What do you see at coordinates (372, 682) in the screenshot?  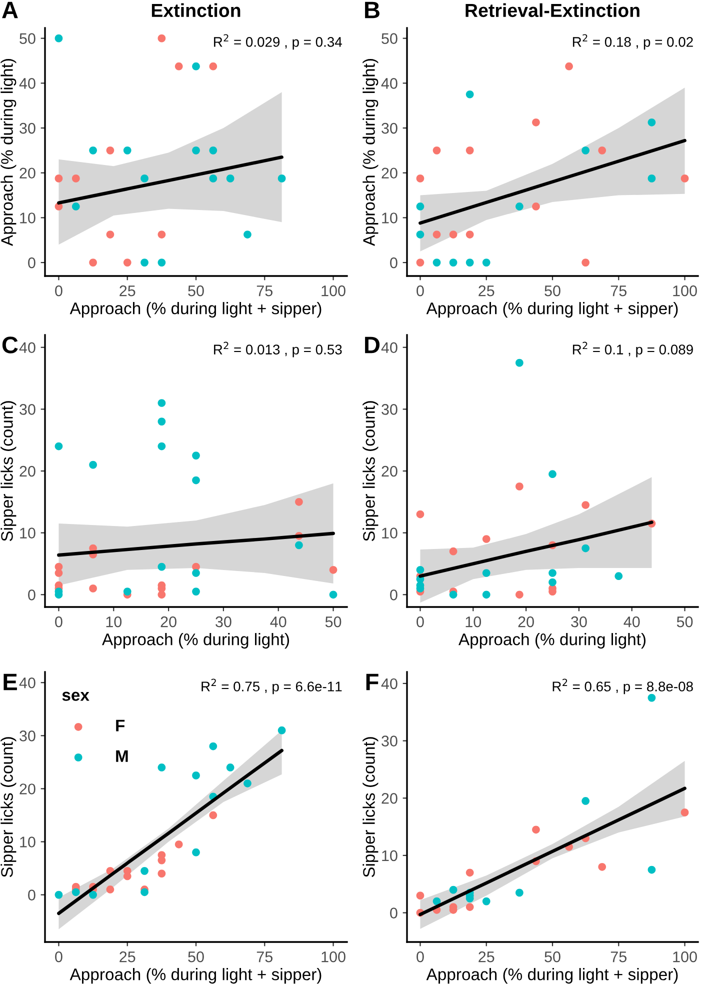 I see `text: F` at bounding box center [372, 682].